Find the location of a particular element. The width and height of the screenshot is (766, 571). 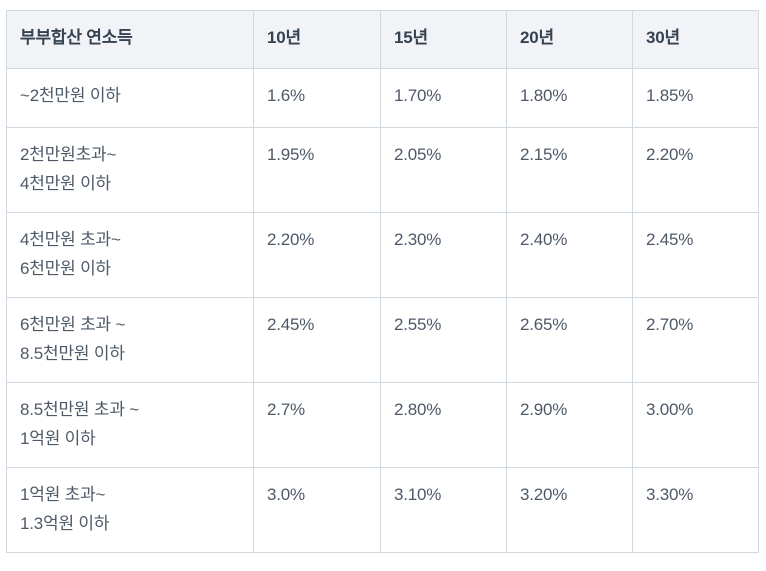

rate-cell: 2.65% is located at coordinates (569, 340).